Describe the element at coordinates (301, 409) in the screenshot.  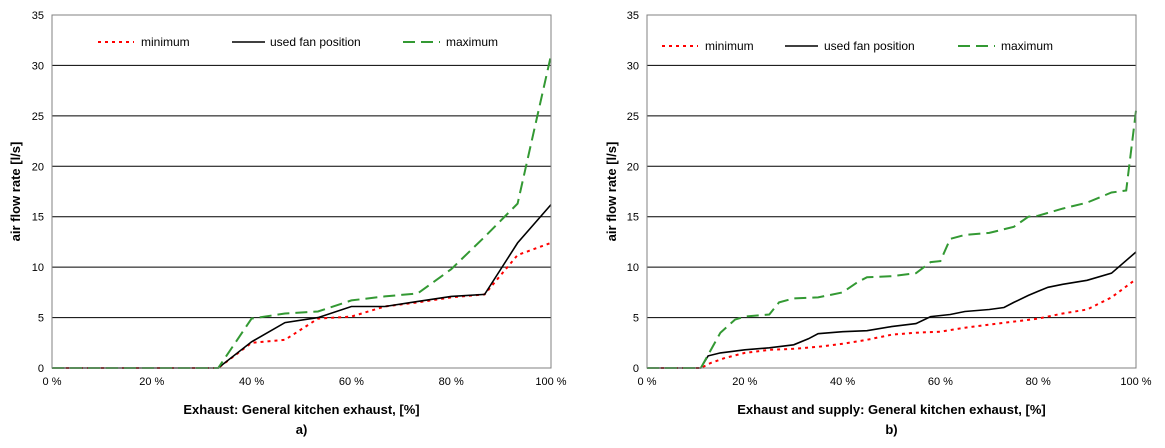
I see `x-axis-label: Exhaust: General kitchen exhaust, [%]` at that location.